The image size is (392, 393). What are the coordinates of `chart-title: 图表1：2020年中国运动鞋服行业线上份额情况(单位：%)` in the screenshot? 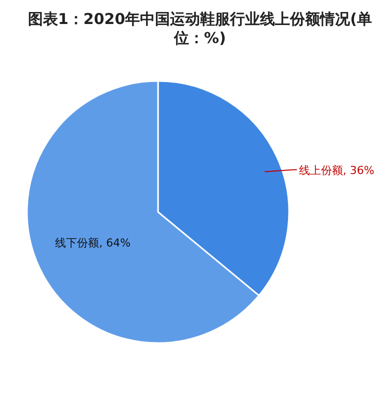 It's located at (200, 29).